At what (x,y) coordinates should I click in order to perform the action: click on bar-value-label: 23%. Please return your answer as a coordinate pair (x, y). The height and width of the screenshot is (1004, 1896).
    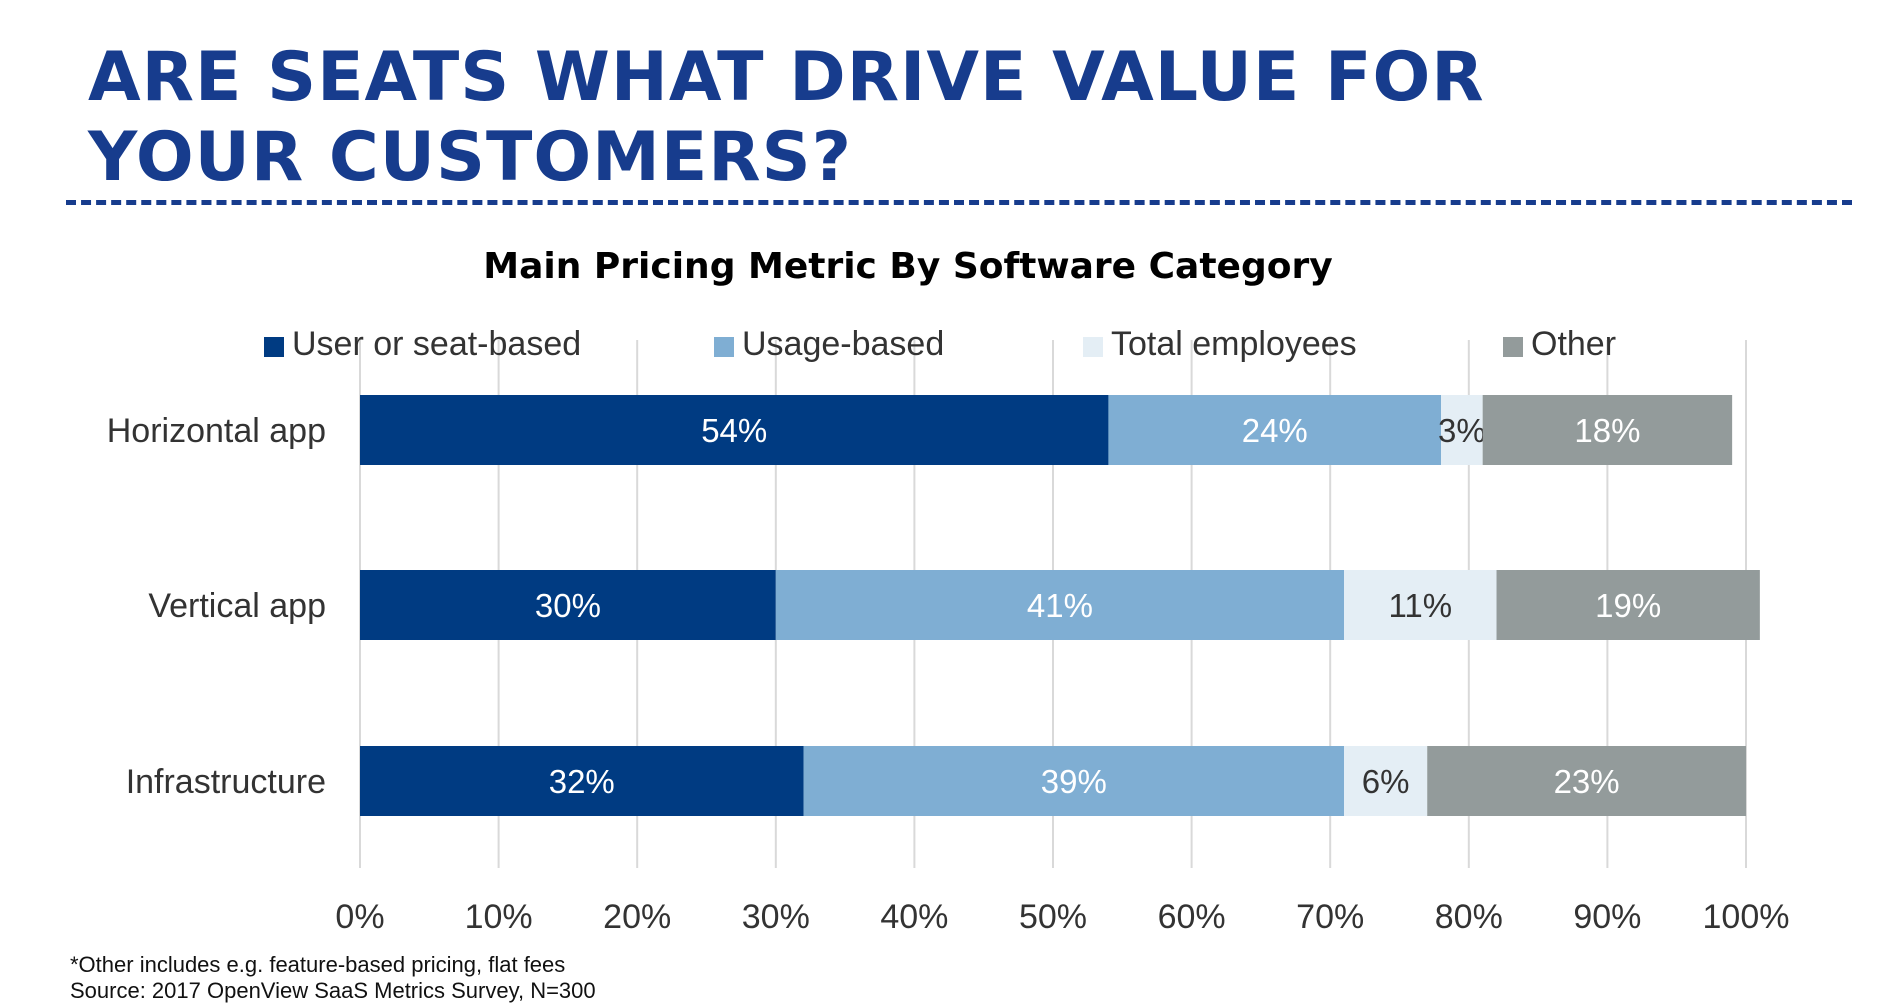
    Looking at the image, I should click on (1587, 781).